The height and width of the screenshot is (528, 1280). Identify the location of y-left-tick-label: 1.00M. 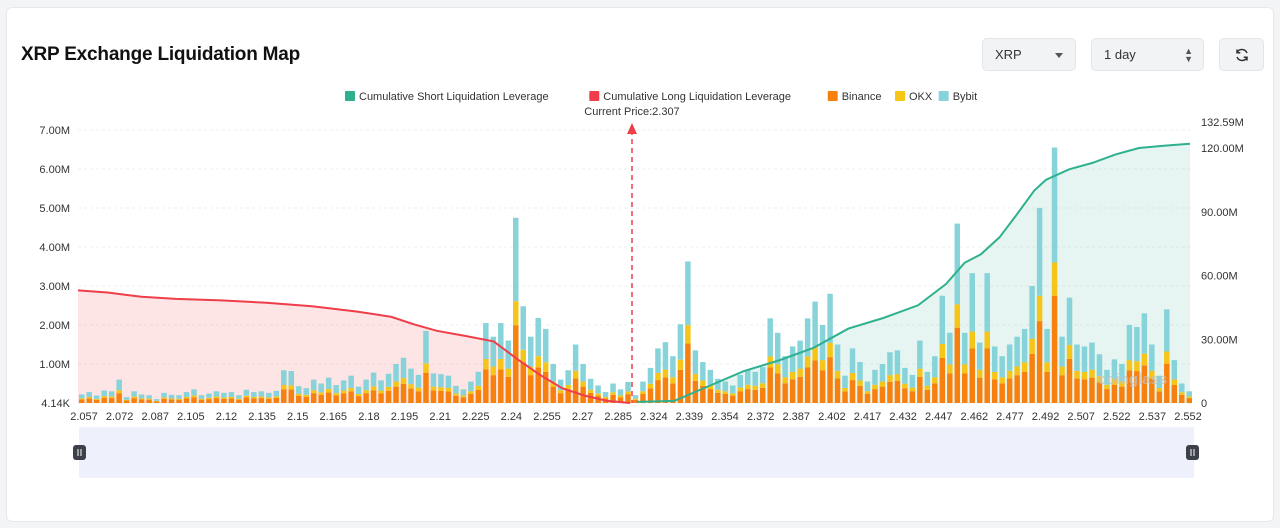
(54, 365).